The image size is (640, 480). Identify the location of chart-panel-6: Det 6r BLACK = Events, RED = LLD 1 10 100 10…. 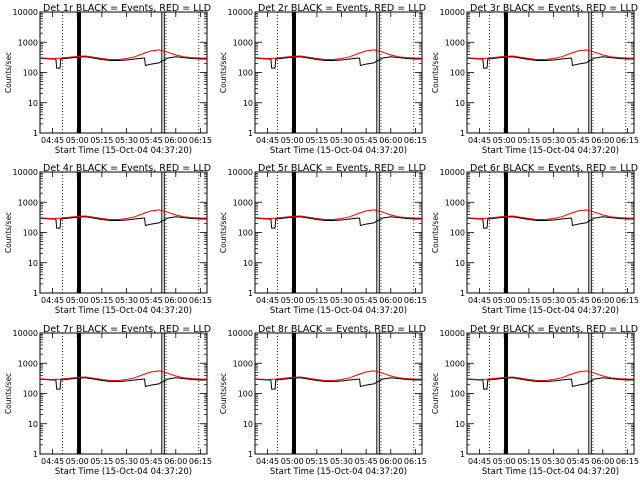
(535, 239).